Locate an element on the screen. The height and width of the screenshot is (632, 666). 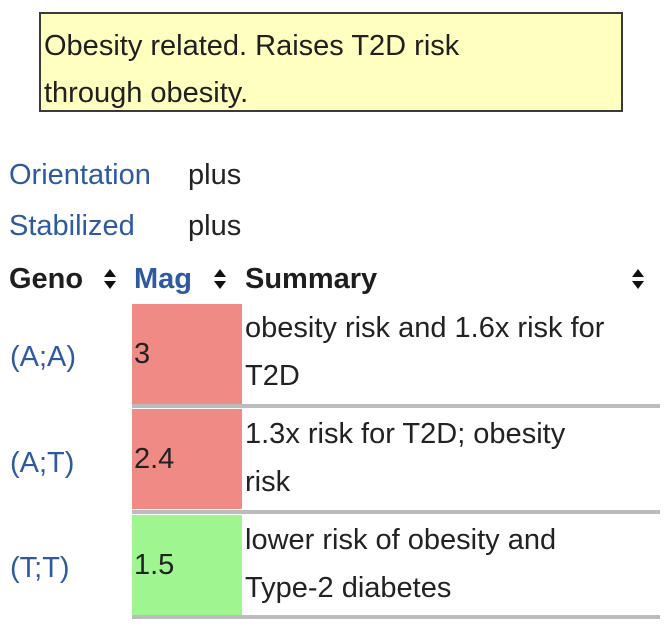
notice-line-1: Obesity related. Raises T2D risk is located at coordinates (252, 46).